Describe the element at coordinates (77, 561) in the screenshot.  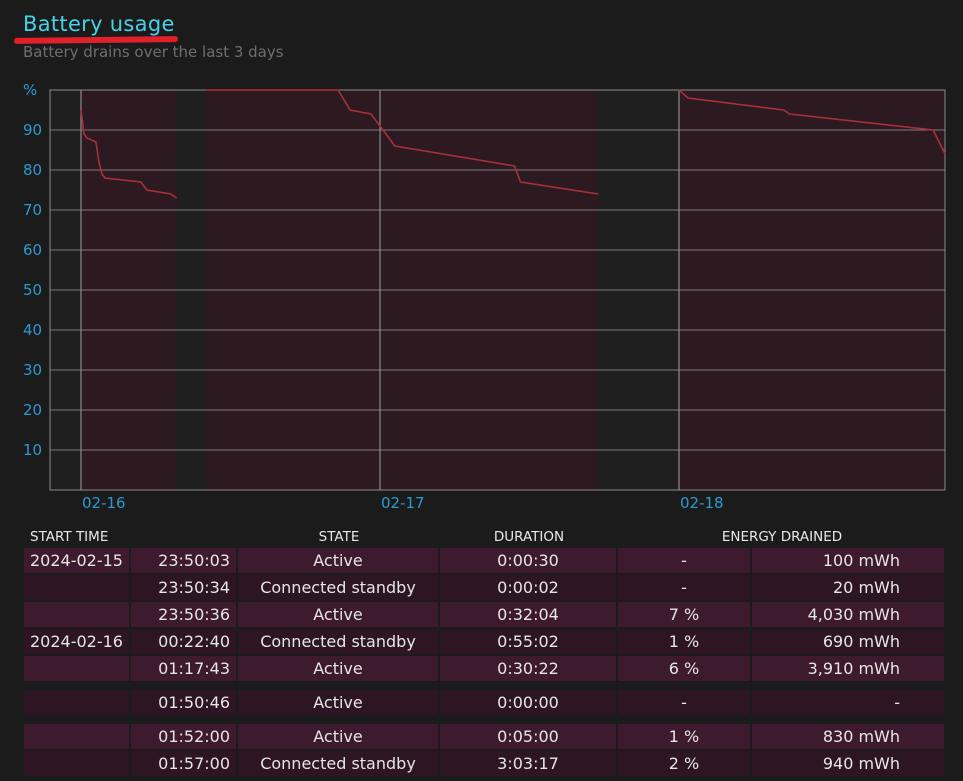
I see `date-cell: 2024-02-15` at that location.